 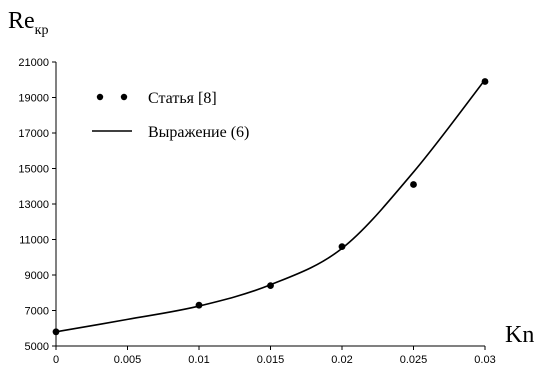 I want to click on y-axis-title-main: Re, so click(x=21, y=21).